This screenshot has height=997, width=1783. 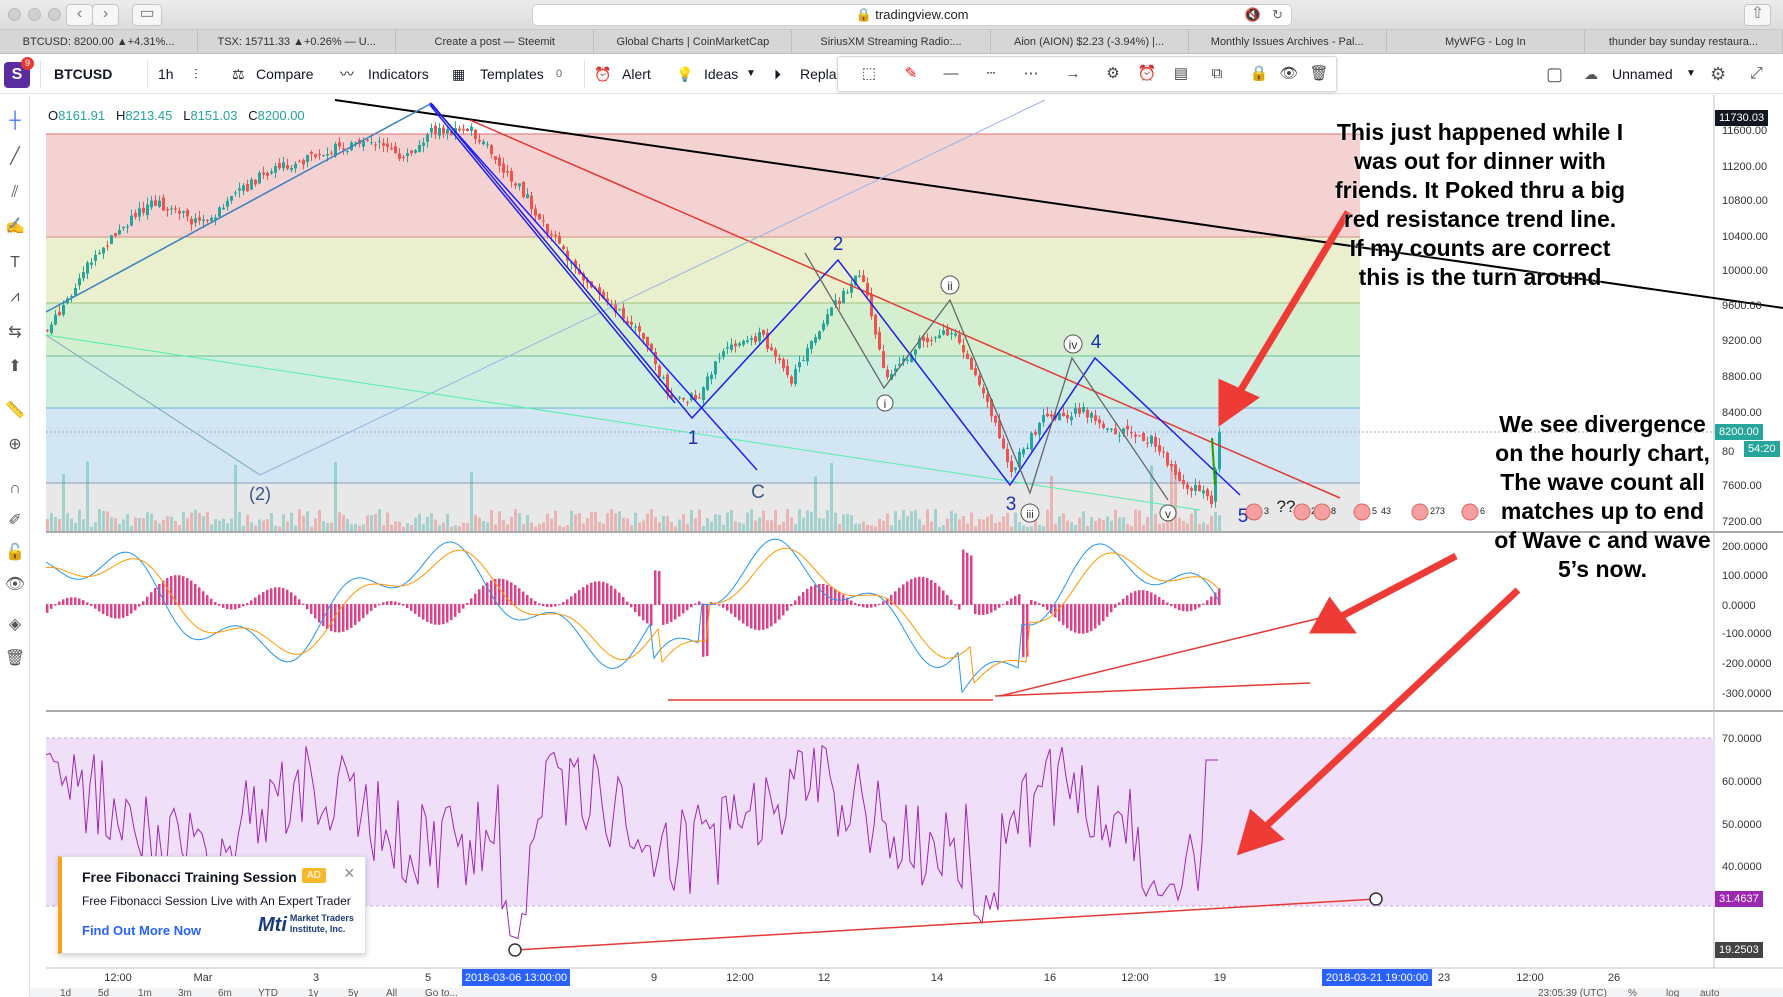 I want to click on stay-drawing-icon: ✐, so click(x=15, y=520).